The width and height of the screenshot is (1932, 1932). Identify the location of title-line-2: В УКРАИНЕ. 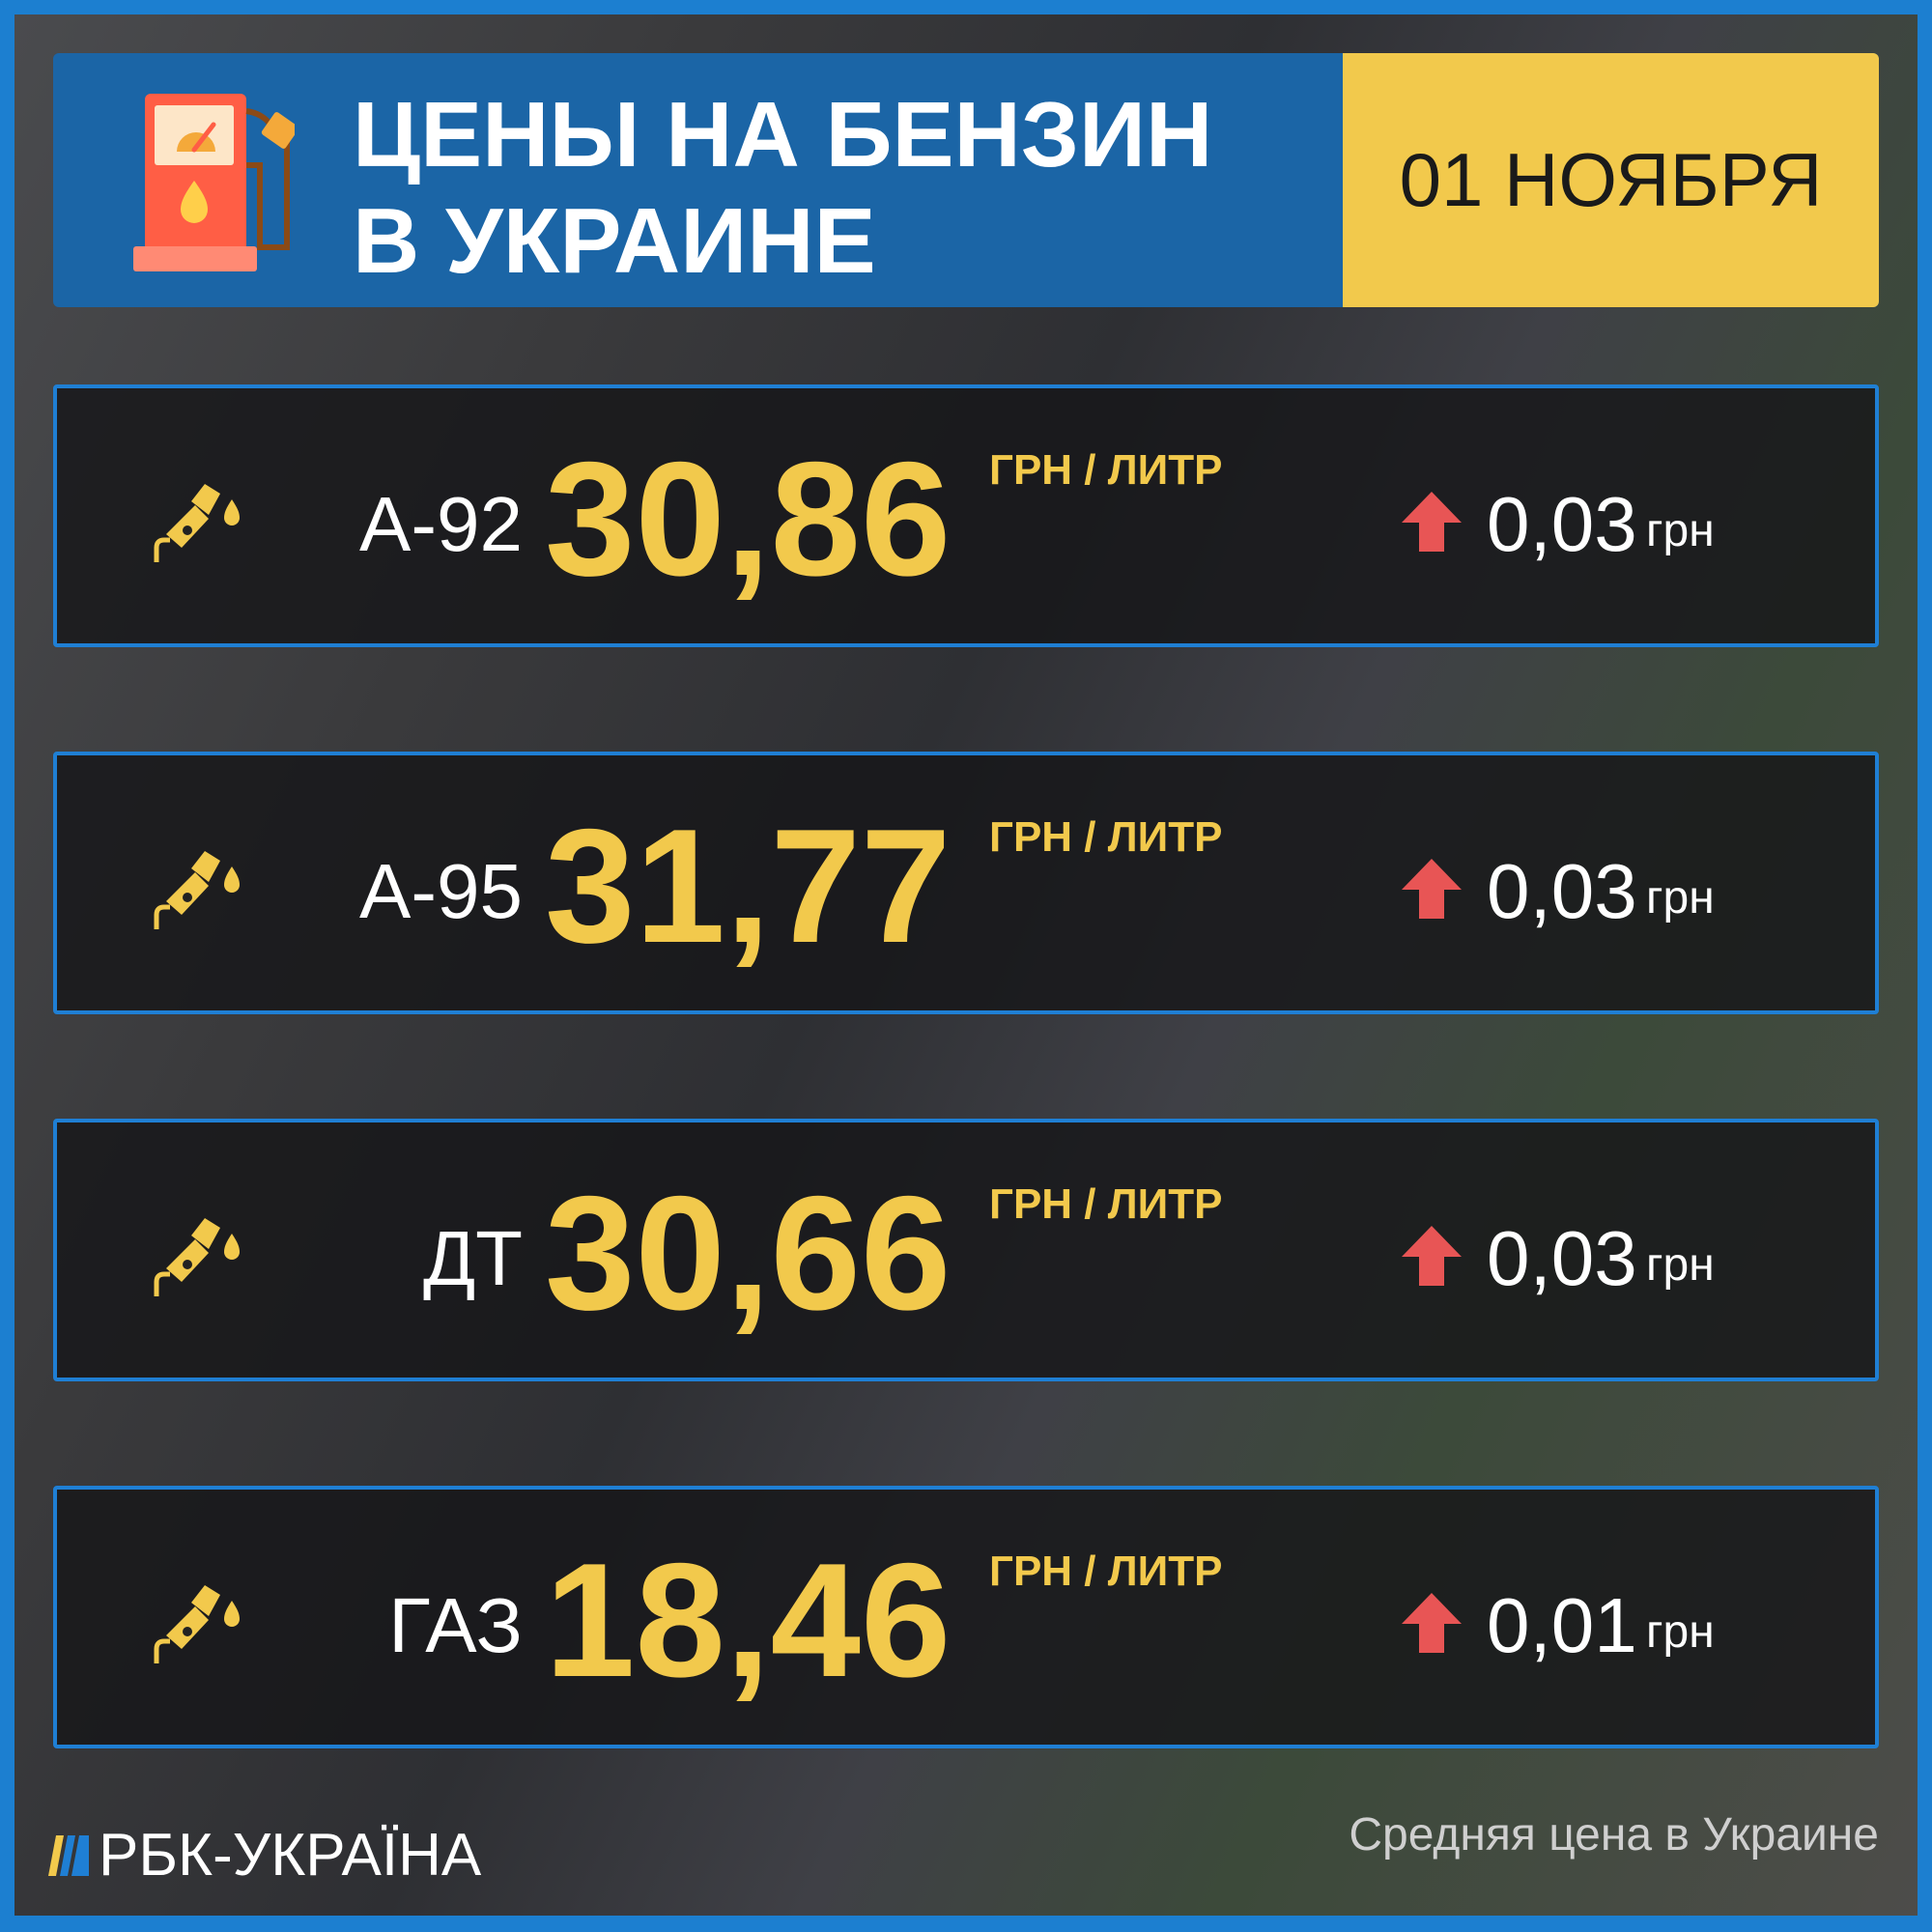
(614, 241).